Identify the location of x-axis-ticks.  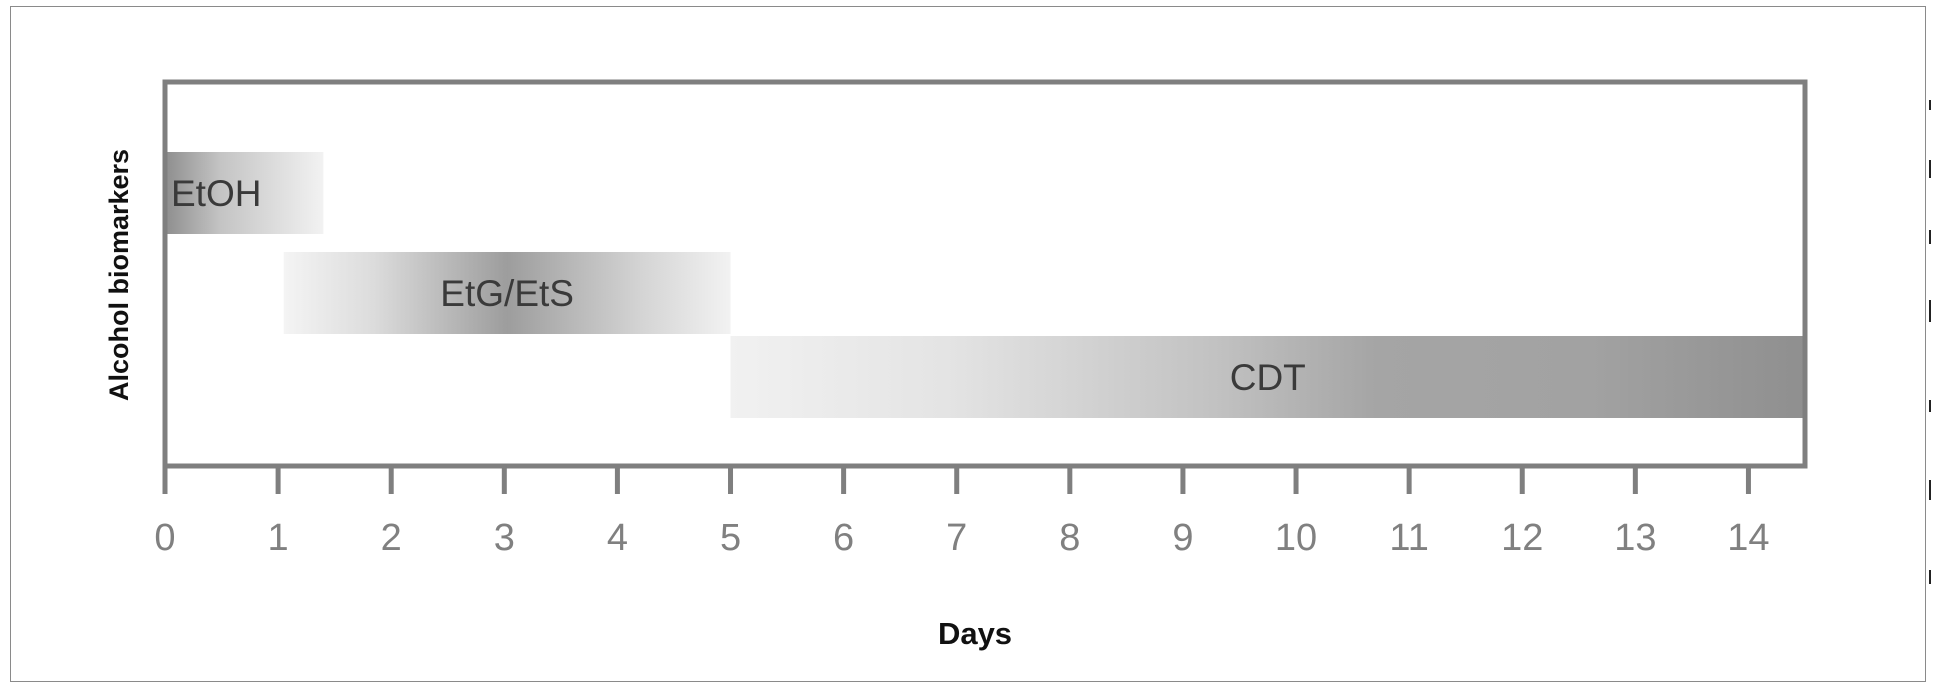
(956, 480).